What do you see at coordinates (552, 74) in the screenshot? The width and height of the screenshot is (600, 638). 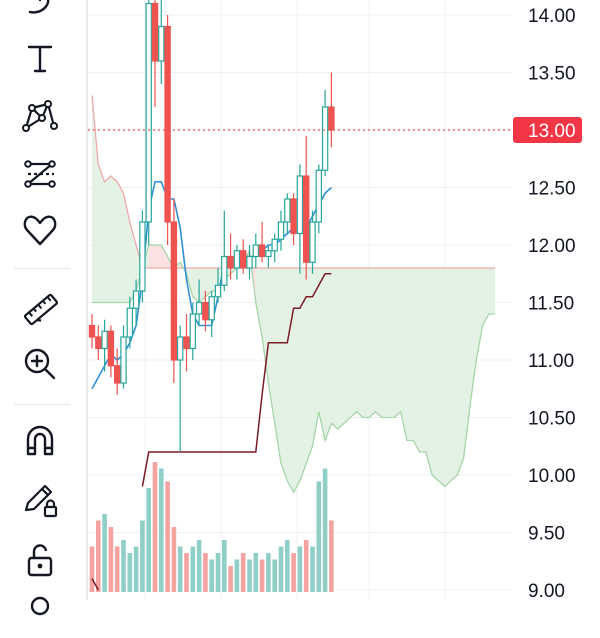 I see `y-tick-label: 13.50` at bounding box center [552, 74].